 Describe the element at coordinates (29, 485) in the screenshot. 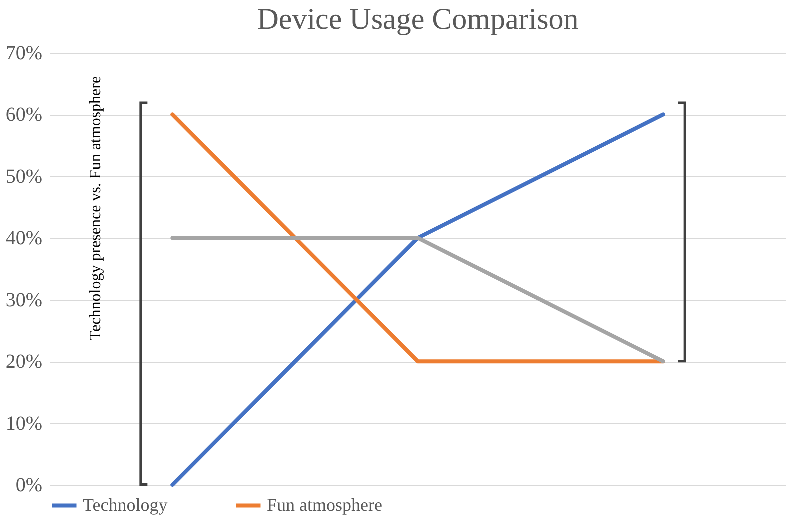

I see `y-tick-label: 0%` at that location.